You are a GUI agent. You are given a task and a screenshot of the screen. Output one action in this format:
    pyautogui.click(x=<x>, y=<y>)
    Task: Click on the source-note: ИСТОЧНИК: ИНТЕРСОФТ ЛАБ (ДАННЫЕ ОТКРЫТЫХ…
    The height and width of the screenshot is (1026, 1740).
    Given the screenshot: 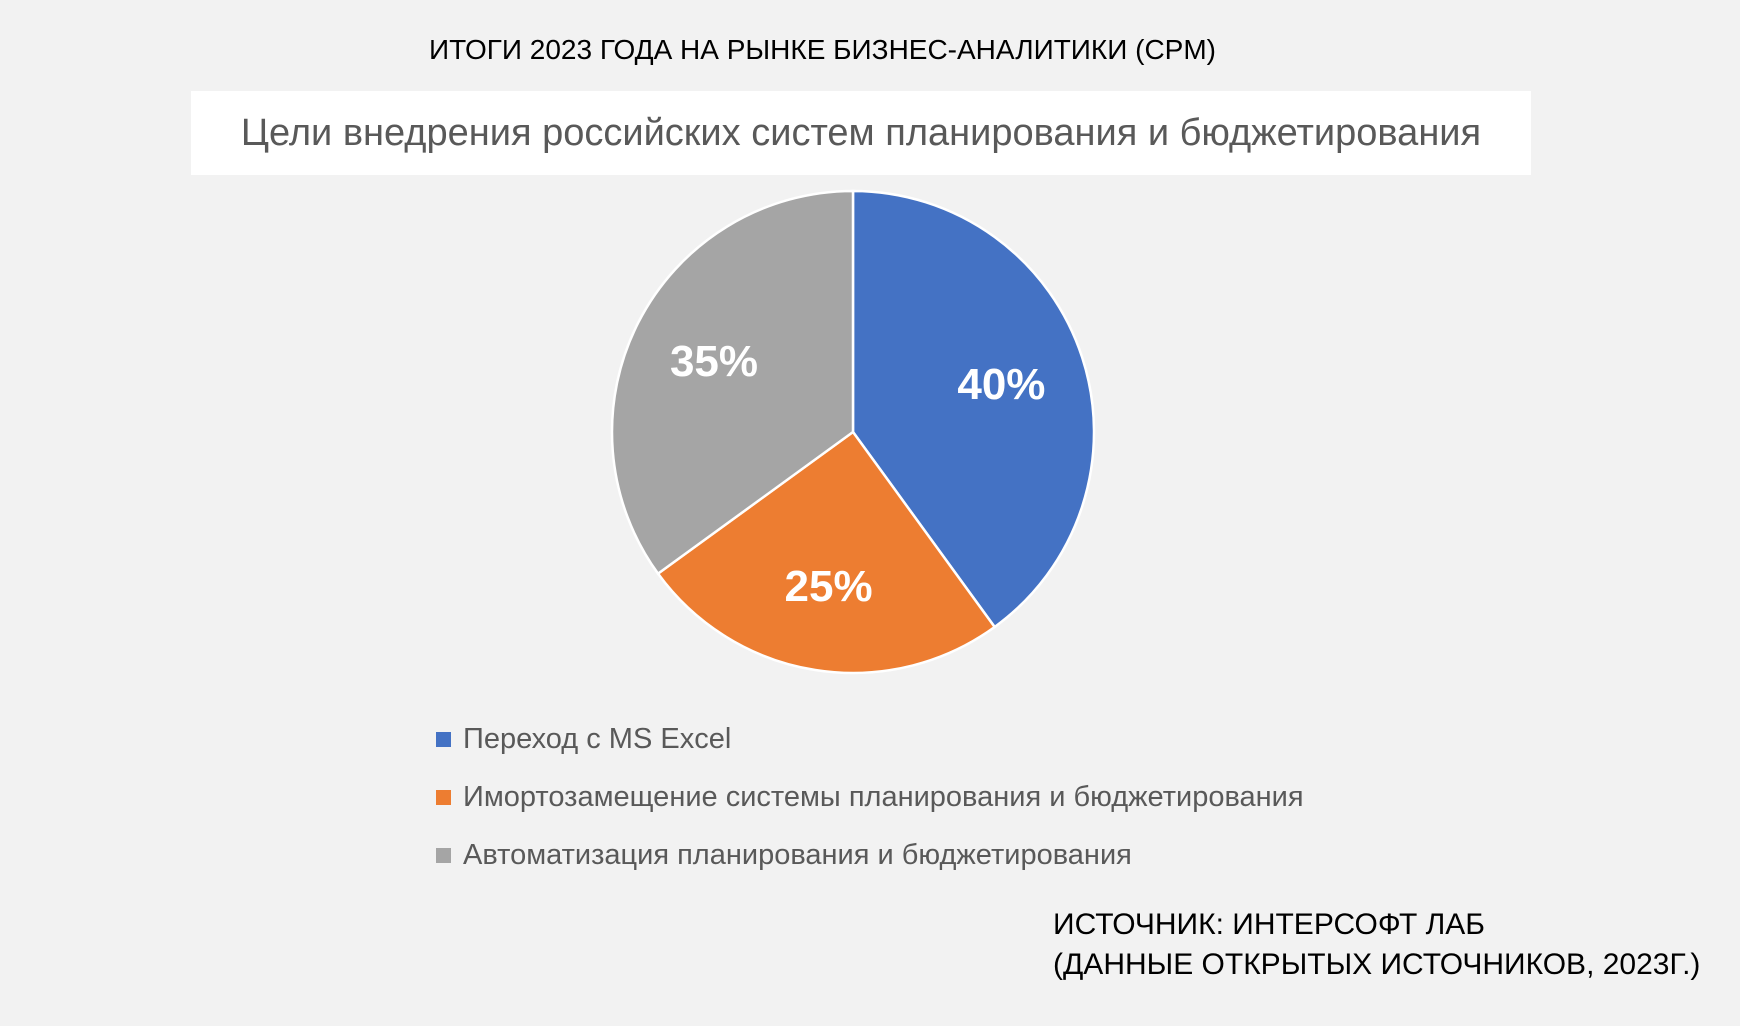 What is the action you would take?
    pyautogui.click(x=1376, y=945)
    